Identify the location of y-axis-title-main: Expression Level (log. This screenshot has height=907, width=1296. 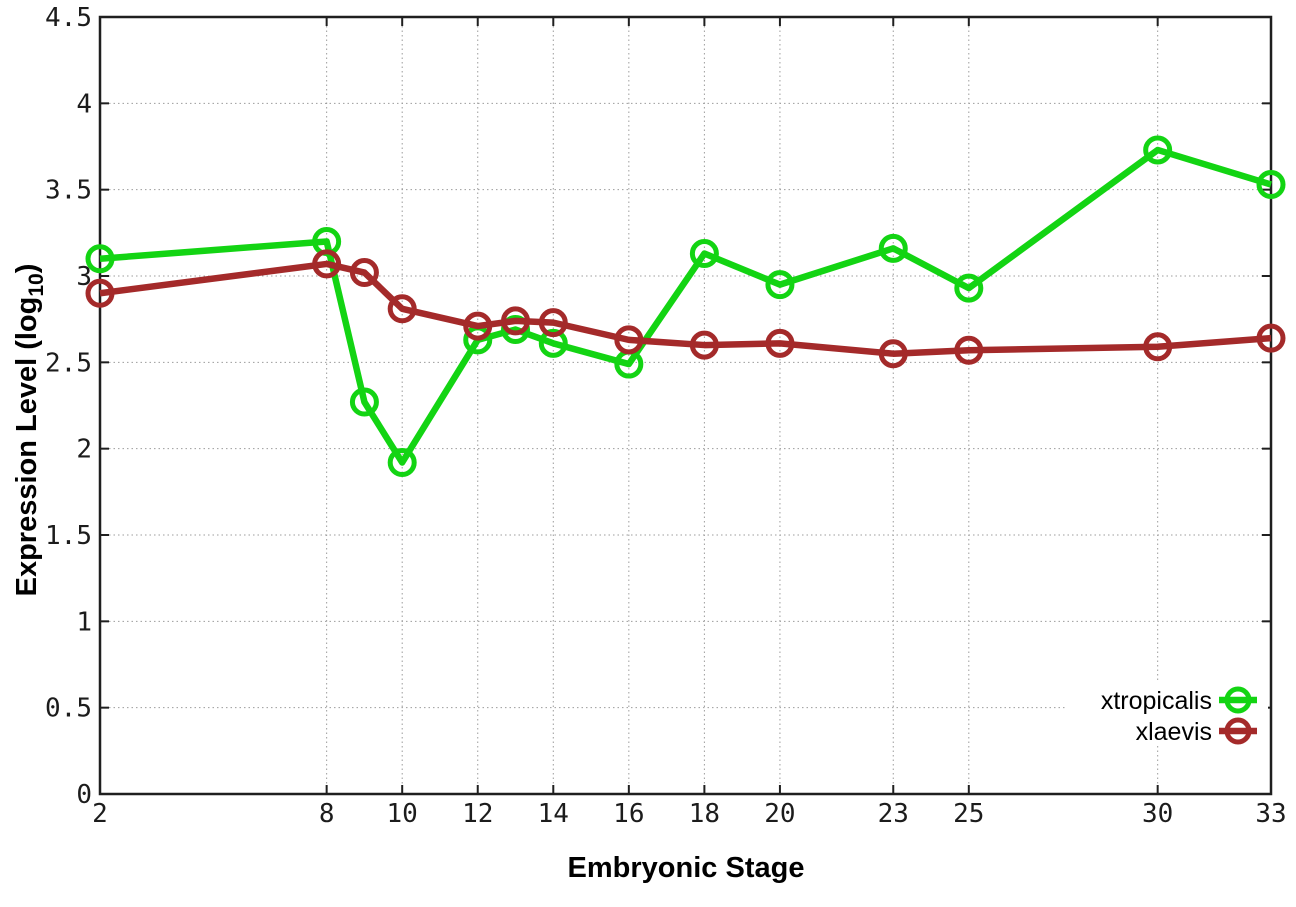
(27, 447).